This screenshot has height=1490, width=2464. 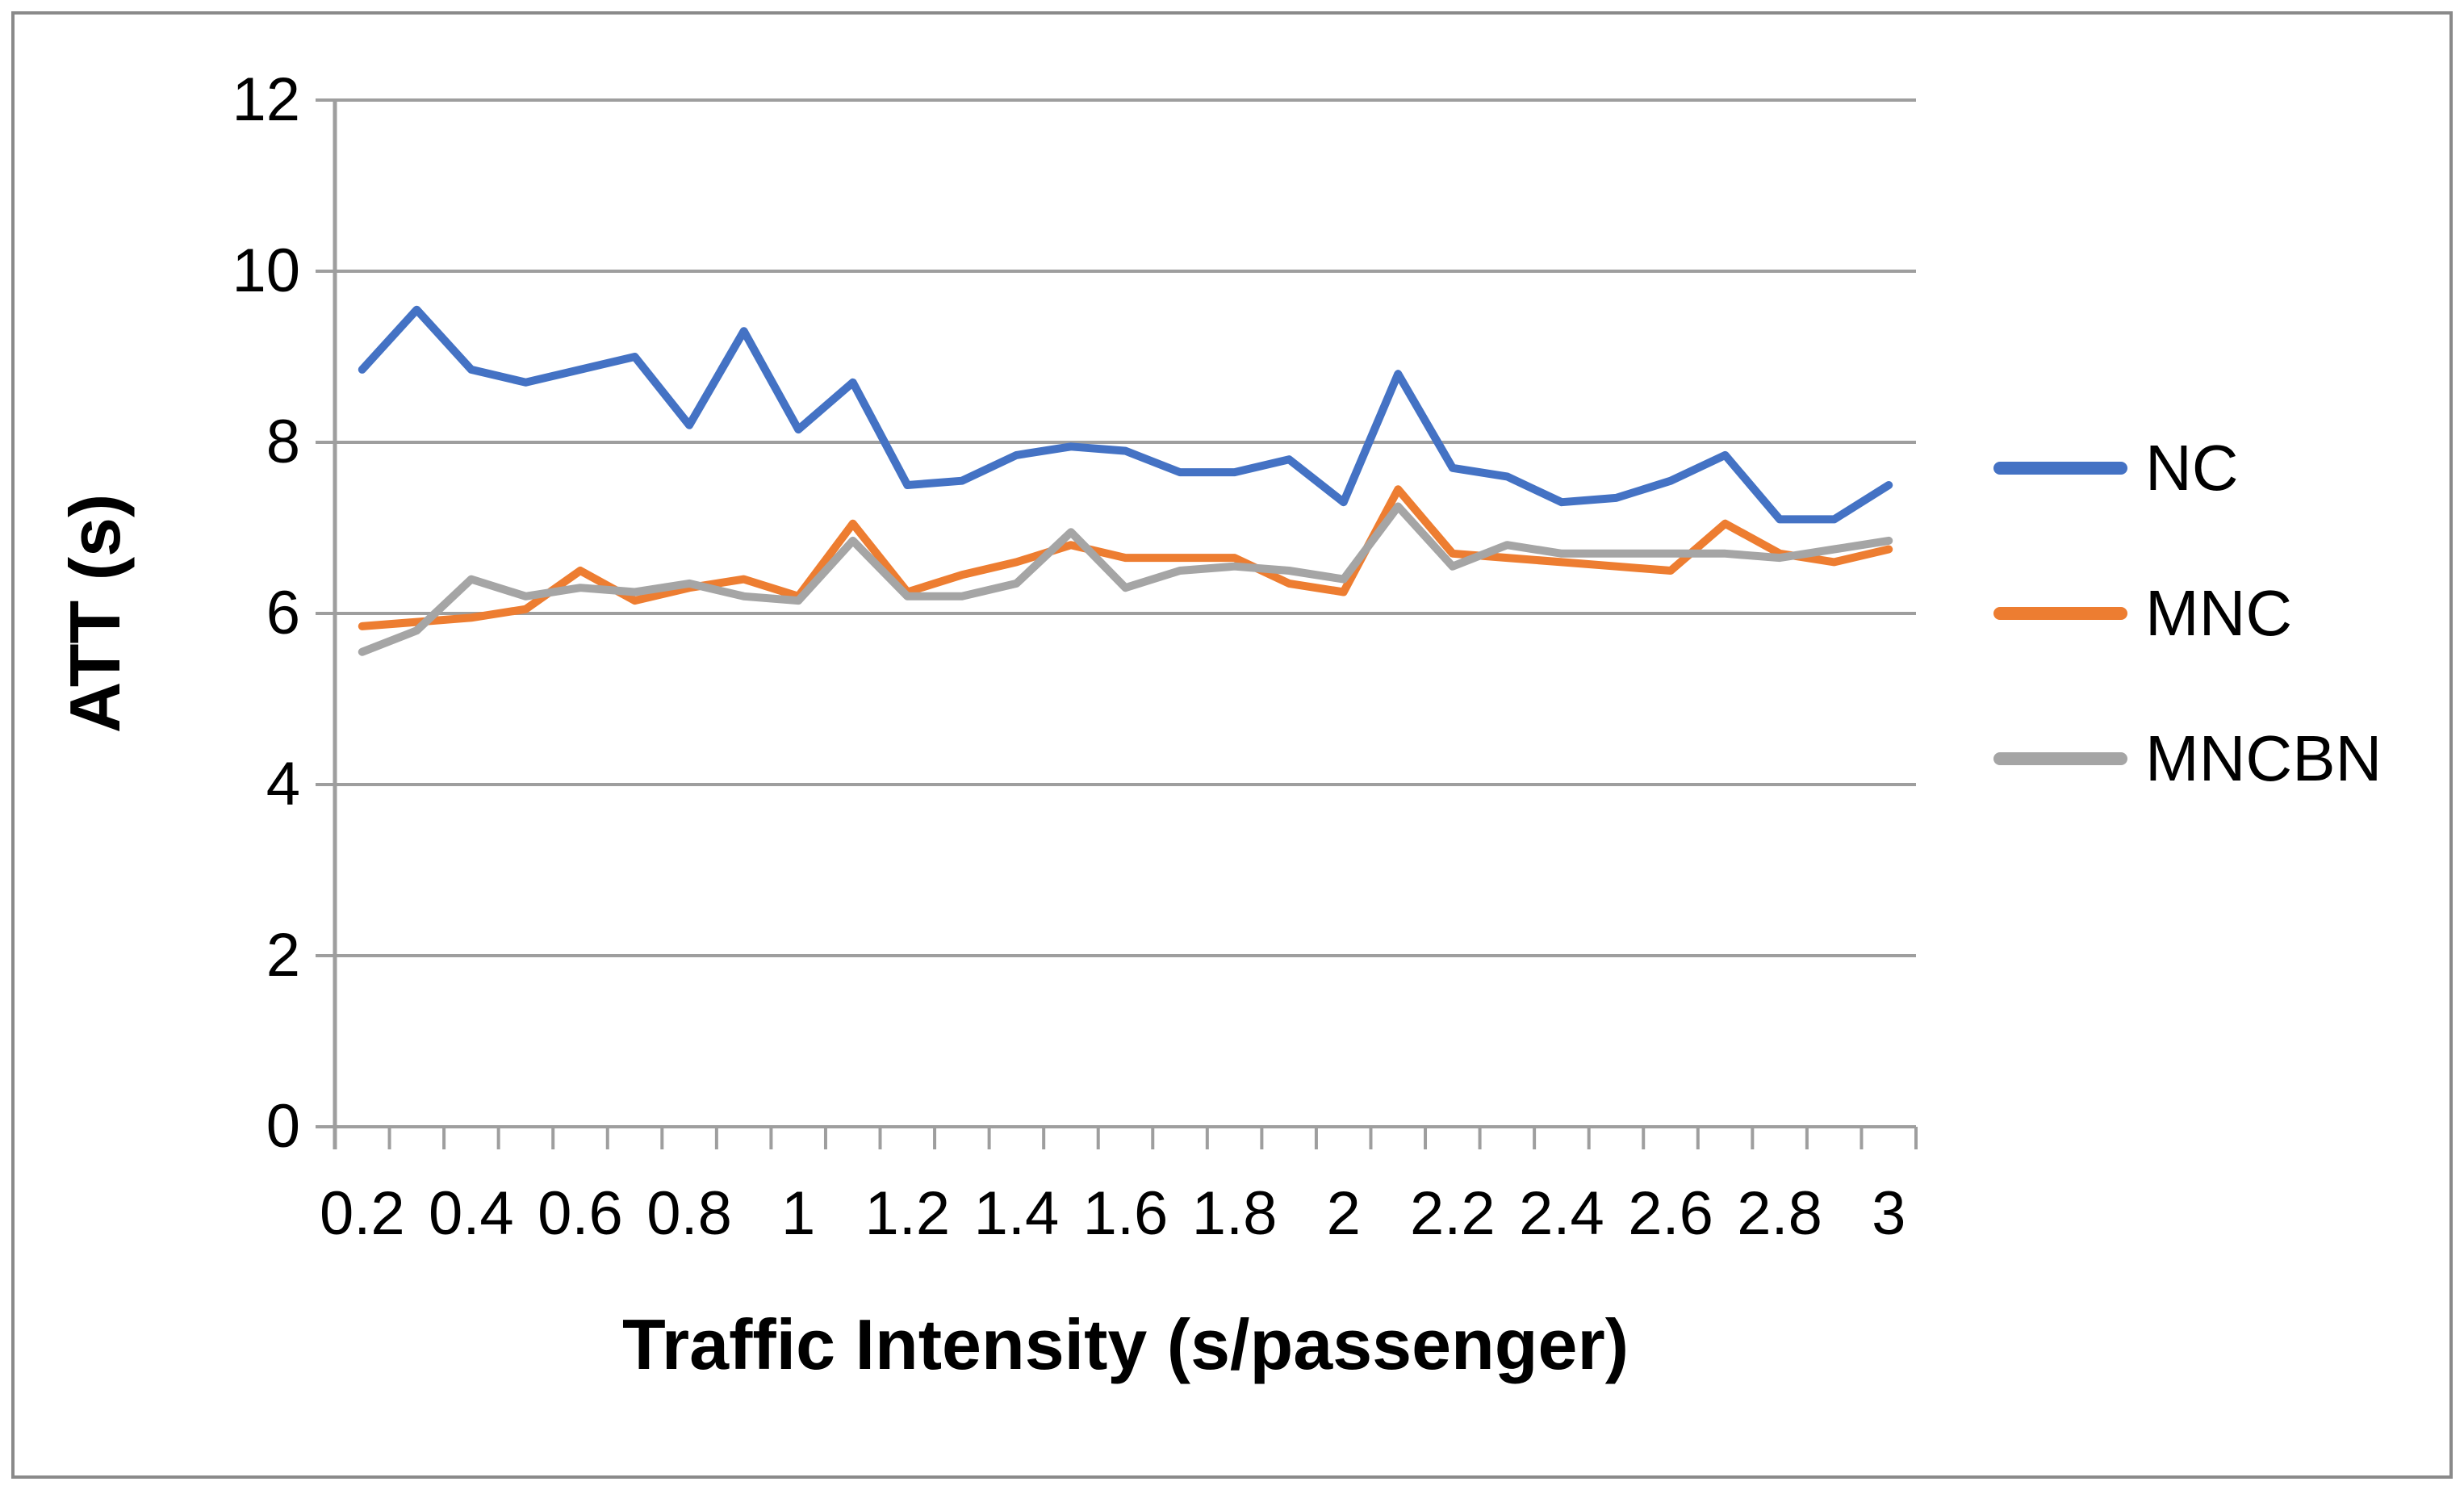 What do you see at coordinates (1343, 1213) in the screenshot?
I see `x-tick-label-2: 2` at bounding box center [1343, 1213].